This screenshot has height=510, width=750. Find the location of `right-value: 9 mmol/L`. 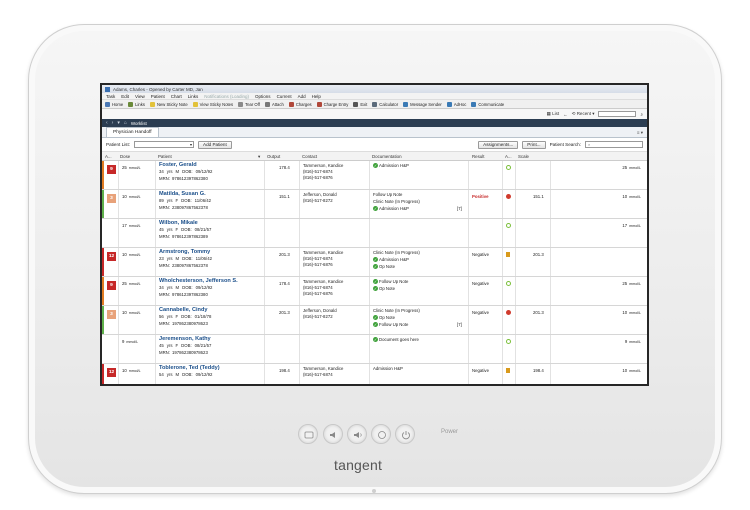

right-value: 9 mmol/L is located at coordinates (633, 342).